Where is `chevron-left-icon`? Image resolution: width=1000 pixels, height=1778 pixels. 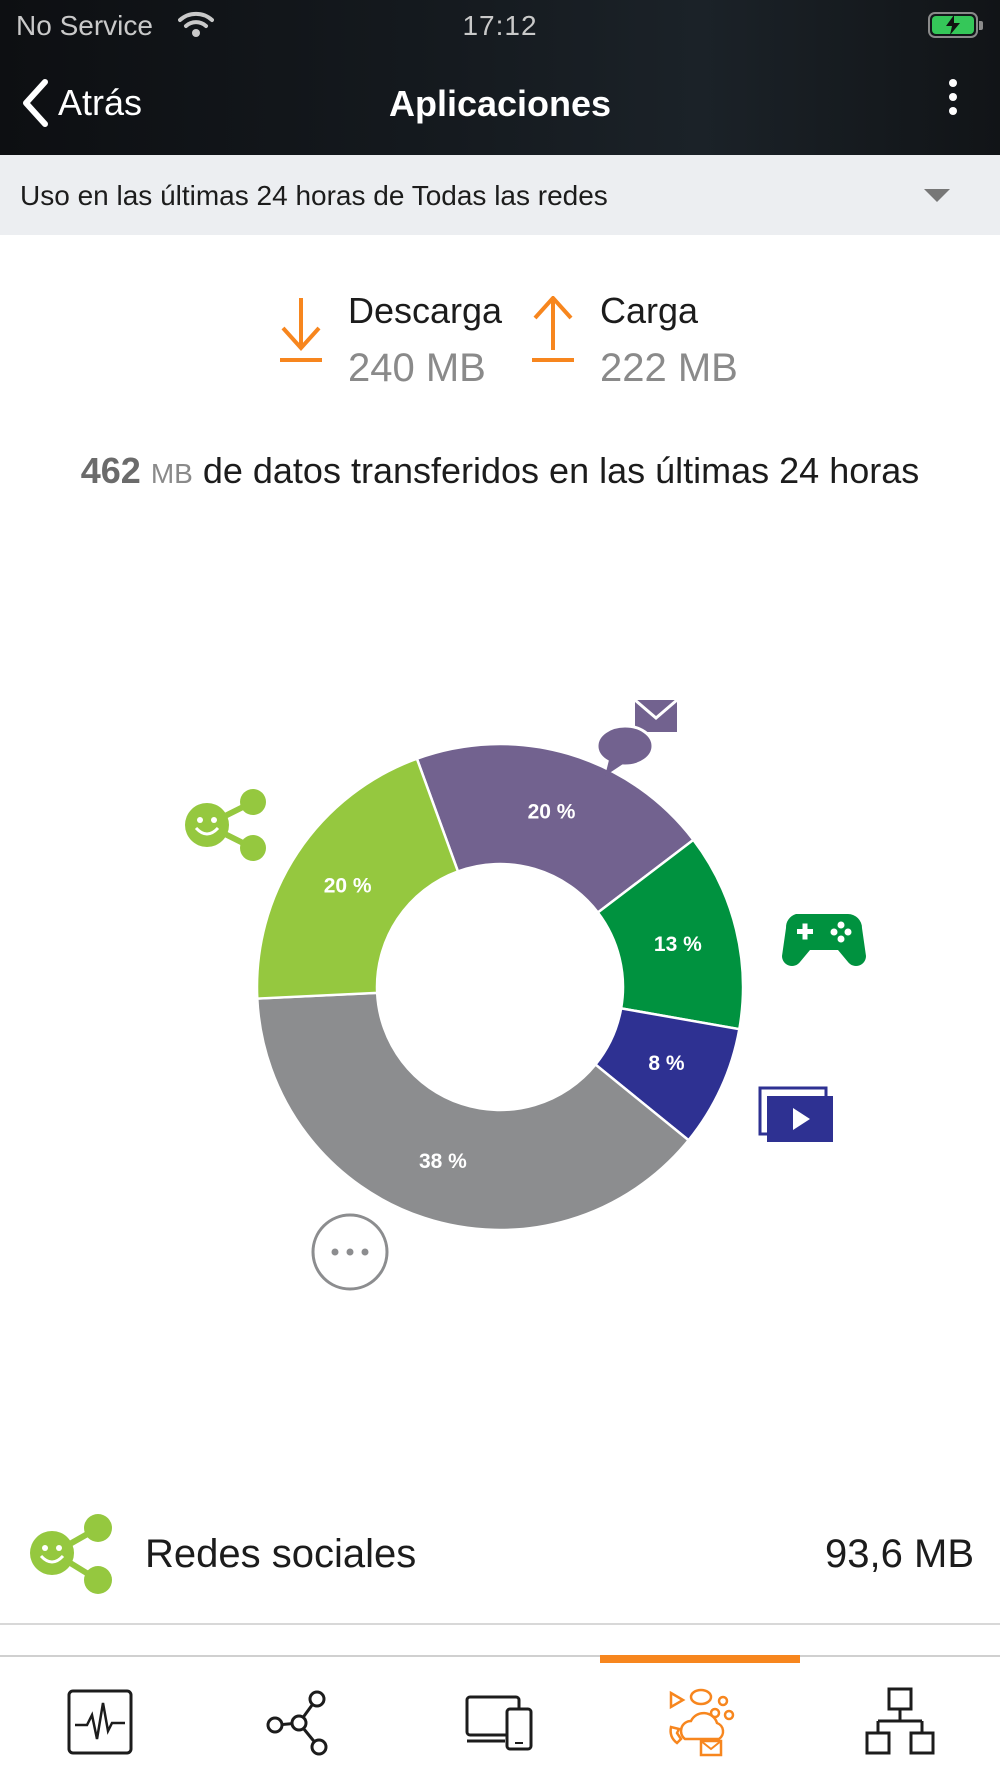
chevron-left-icon is located at coordinates (35, 103).